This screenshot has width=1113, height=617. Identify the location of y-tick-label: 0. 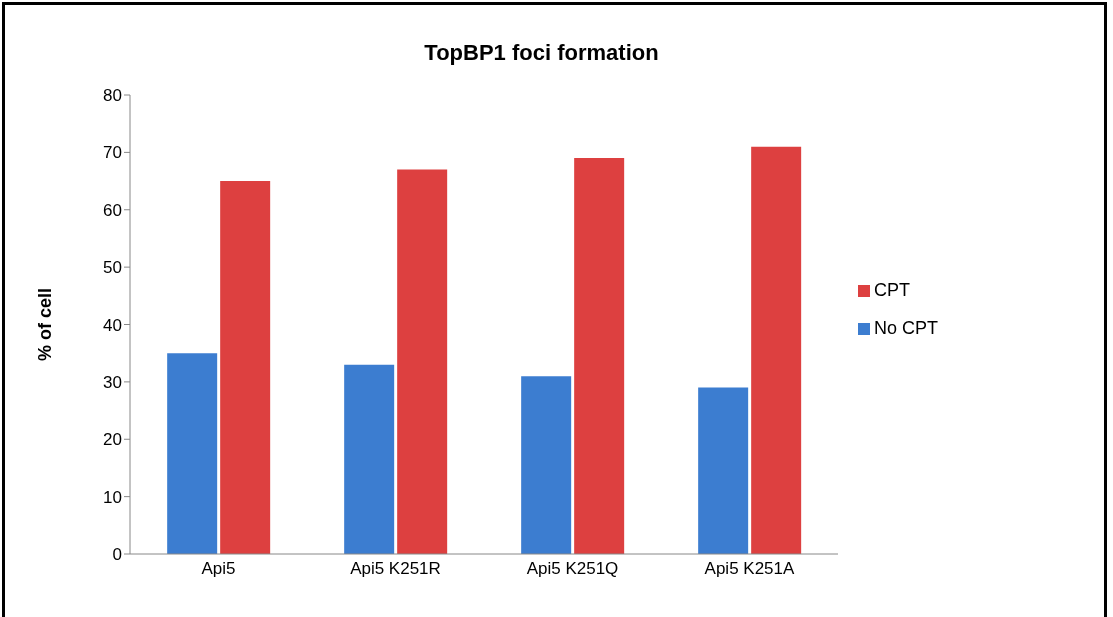
(117, 555).